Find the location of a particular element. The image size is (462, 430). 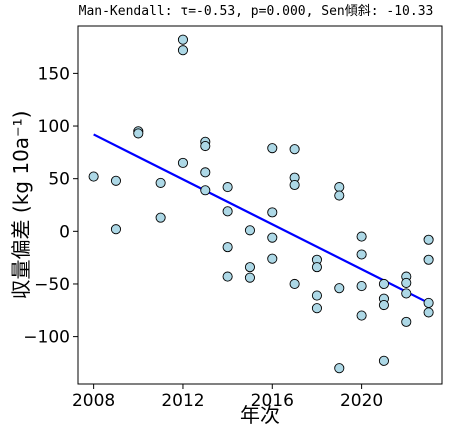

x-tick-label: 2008 is located at coordinates (93, 401).